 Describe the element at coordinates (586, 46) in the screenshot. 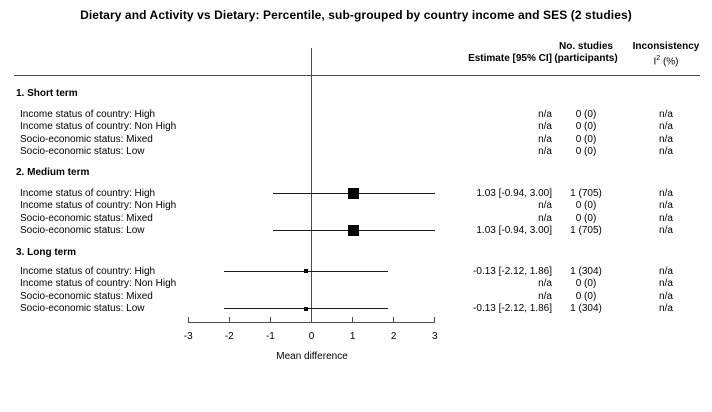

I see `col-header-studies-1: No. studies` at that location.